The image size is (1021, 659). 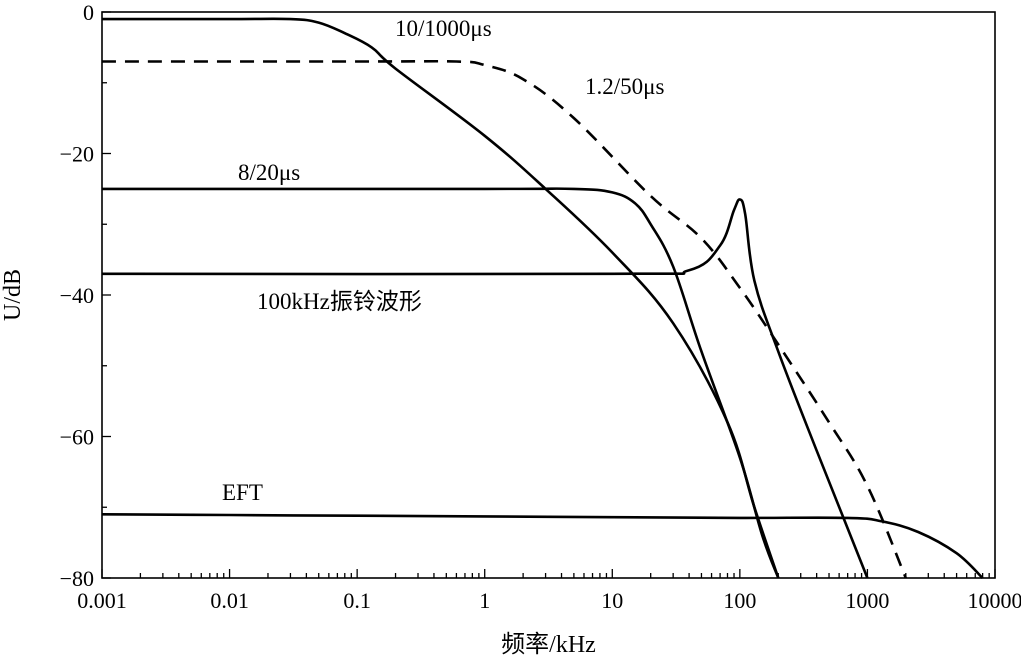 I want to click on y-axis-title: U/dB, so click(x=13, y=295).